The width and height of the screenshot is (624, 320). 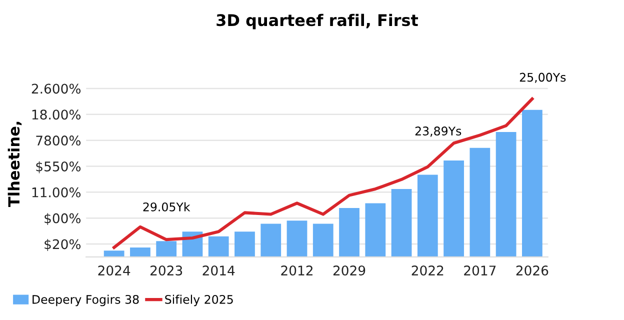 I want to click on legend-label: Sifiely 2025, so click(x=199, y=300).